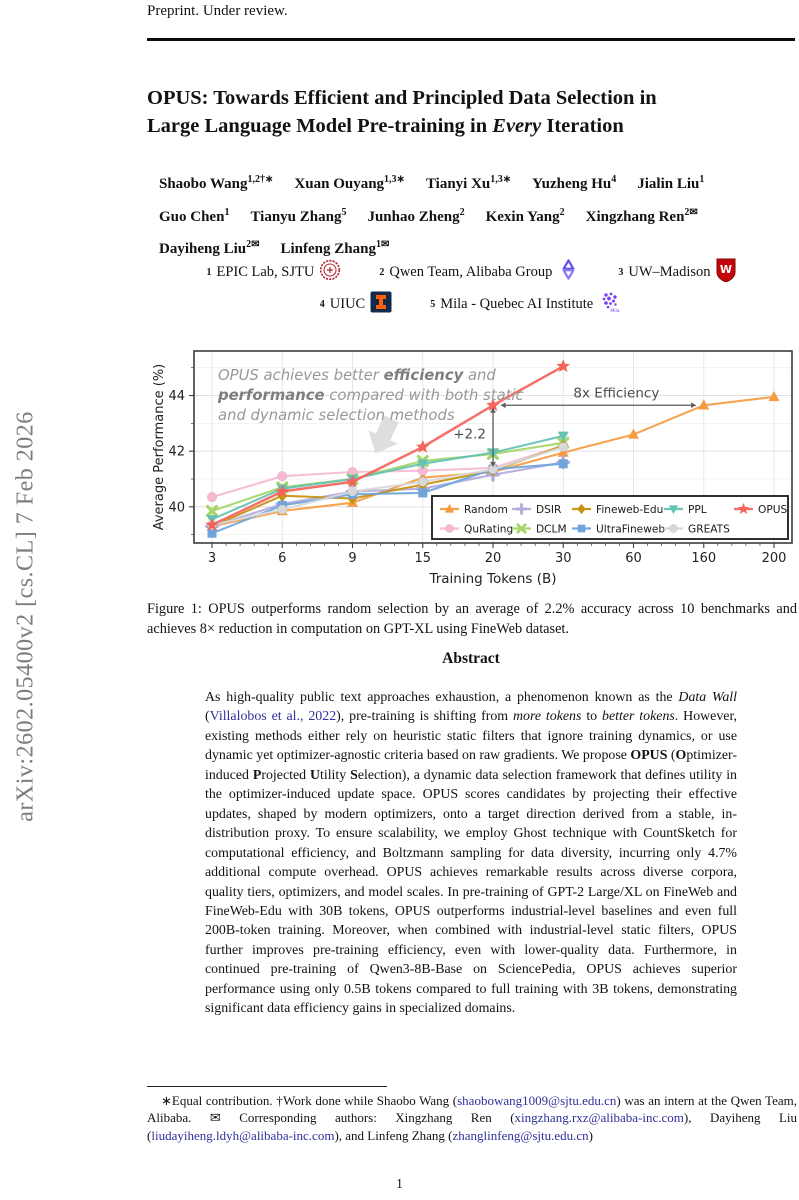 The height and width of the screenshot is (1200, 799). I want to click on author: Tianyu Zhang5, so click(298, 215).